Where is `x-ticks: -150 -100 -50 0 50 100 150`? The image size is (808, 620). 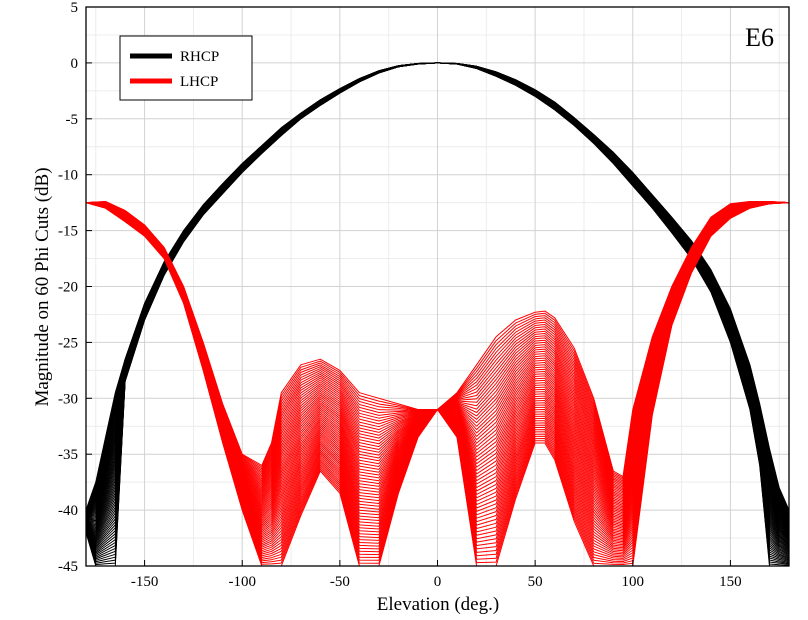
x-ticks: -150 -100 -50 0 50 100 150 is located at coordinates (436, 575).